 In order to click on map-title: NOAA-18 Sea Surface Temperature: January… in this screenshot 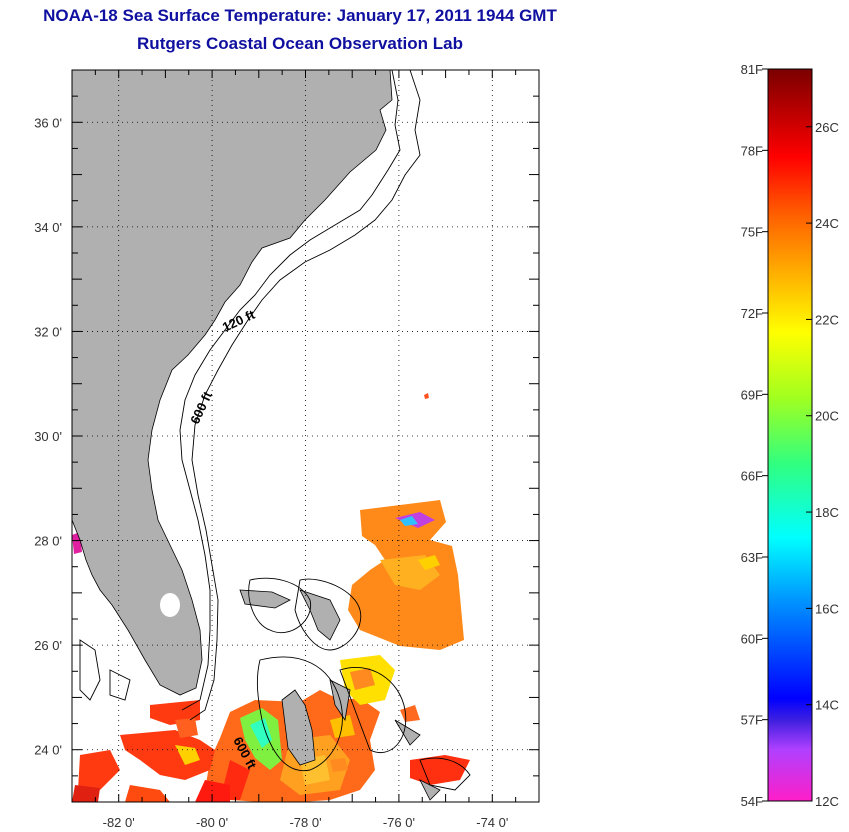, I will do `click(300, 15)`.